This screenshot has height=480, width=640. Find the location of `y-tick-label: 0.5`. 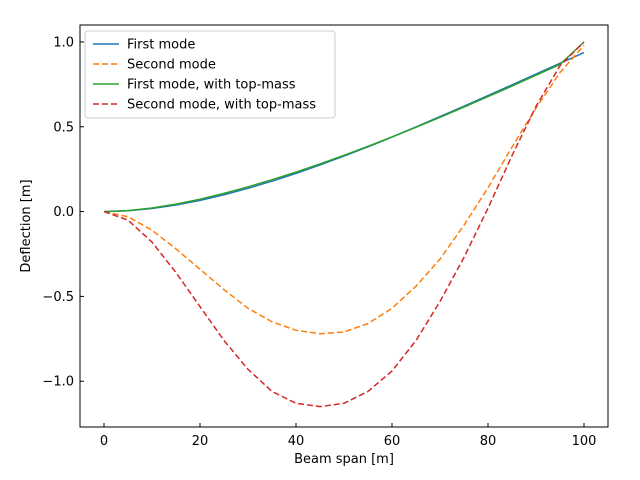

y-tick-label: 0.5 is located at coordinates (63, 127).